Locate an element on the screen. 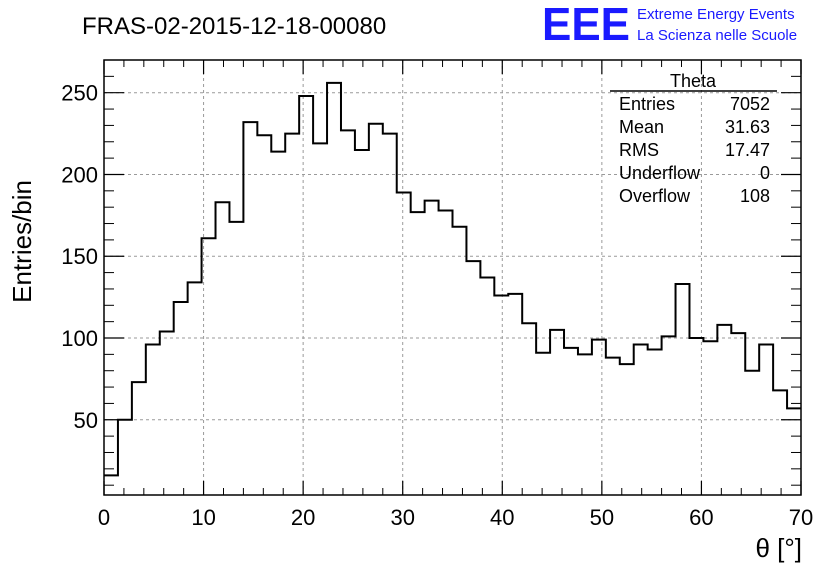 The image size is (836, 572). stats-title: Theta is located at coordinates (693, 81).